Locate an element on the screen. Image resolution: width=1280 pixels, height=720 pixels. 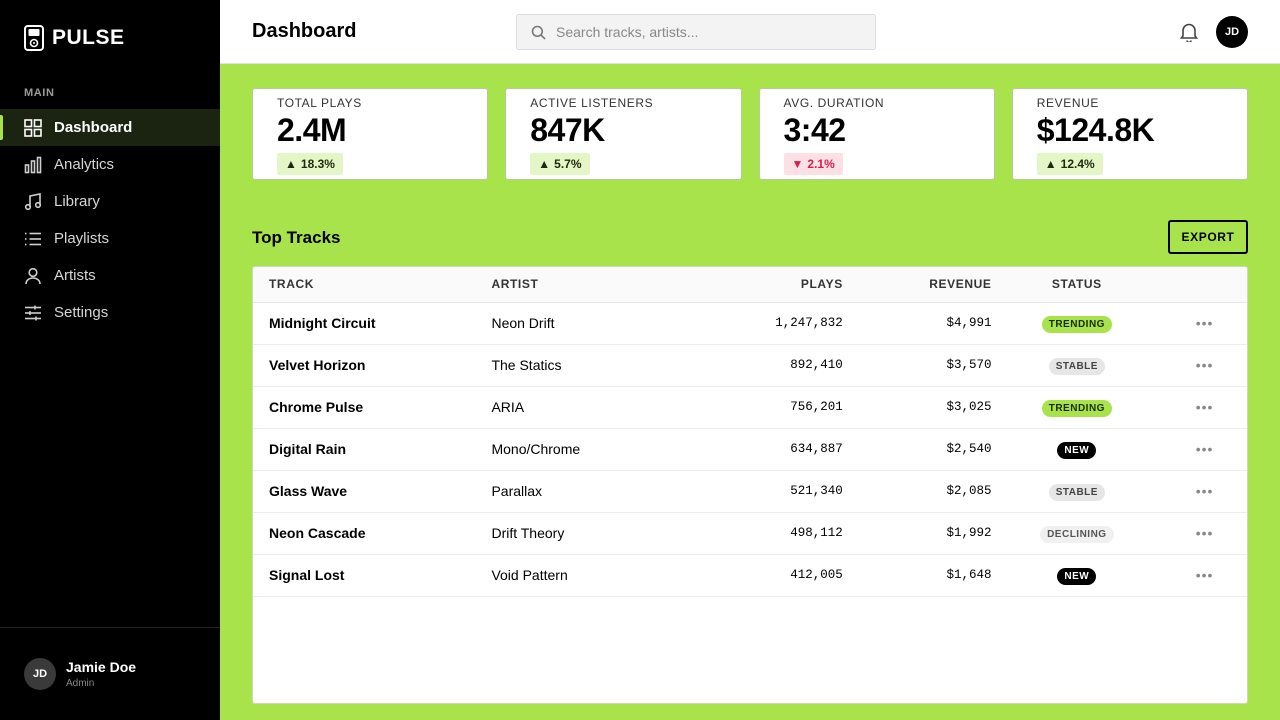
sidebar-item-library: Library is located at coordinates (110, 201).